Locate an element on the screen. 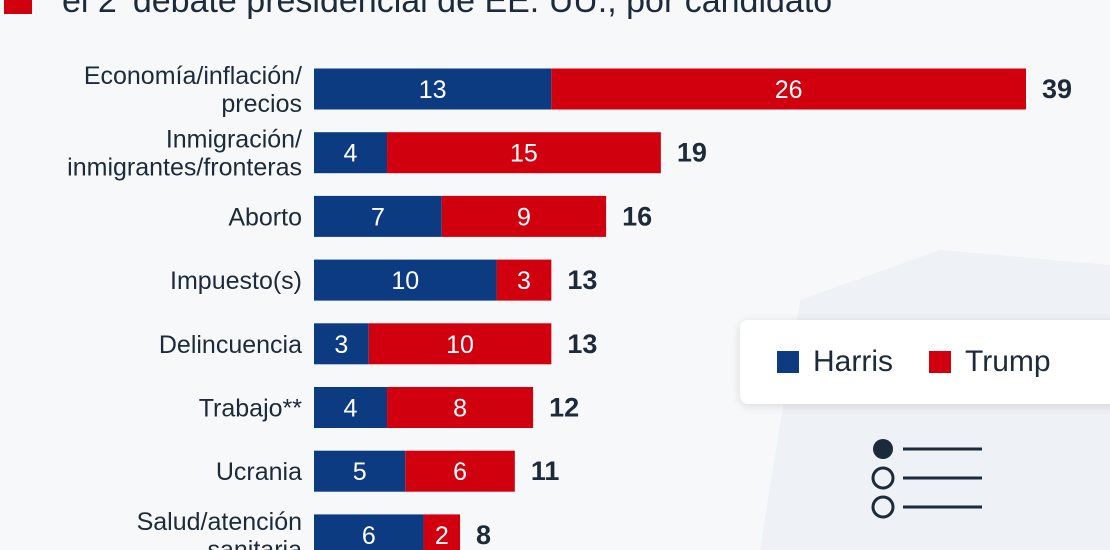  bar-value-trump: 6 is located at coordinates (460, 472).